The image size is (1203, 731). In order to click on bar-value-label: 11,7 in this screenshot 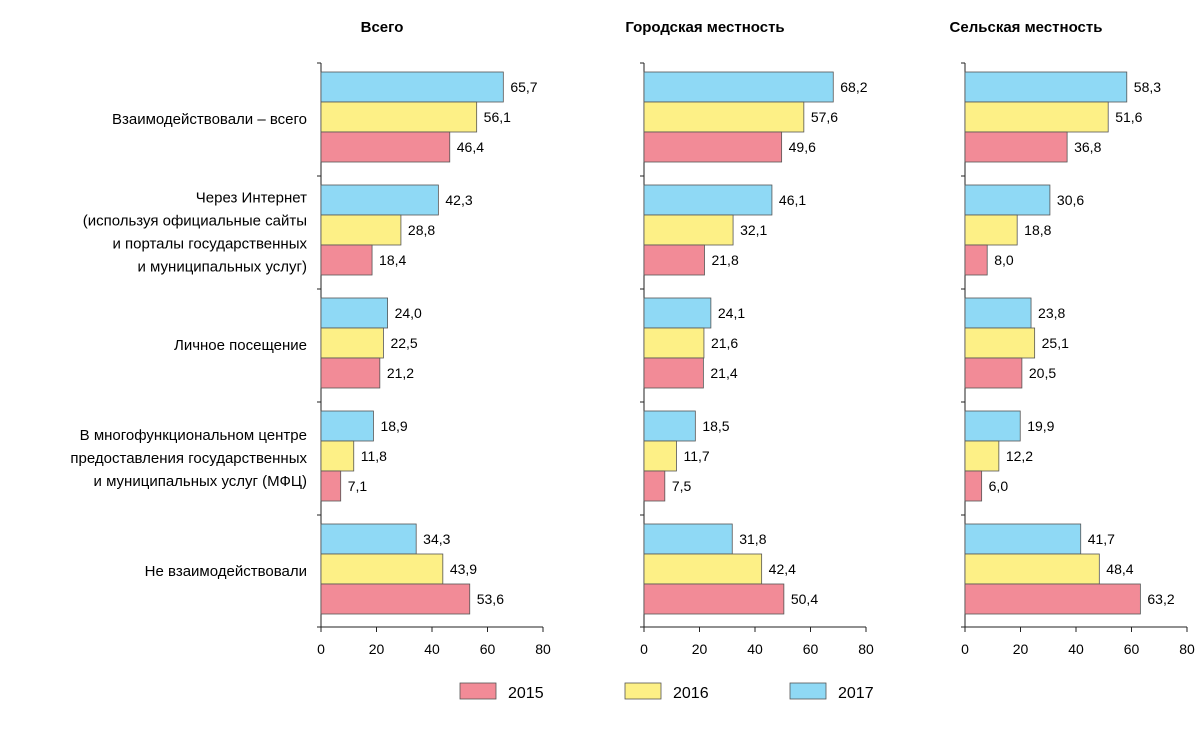, I will do `click(696, 456)`.